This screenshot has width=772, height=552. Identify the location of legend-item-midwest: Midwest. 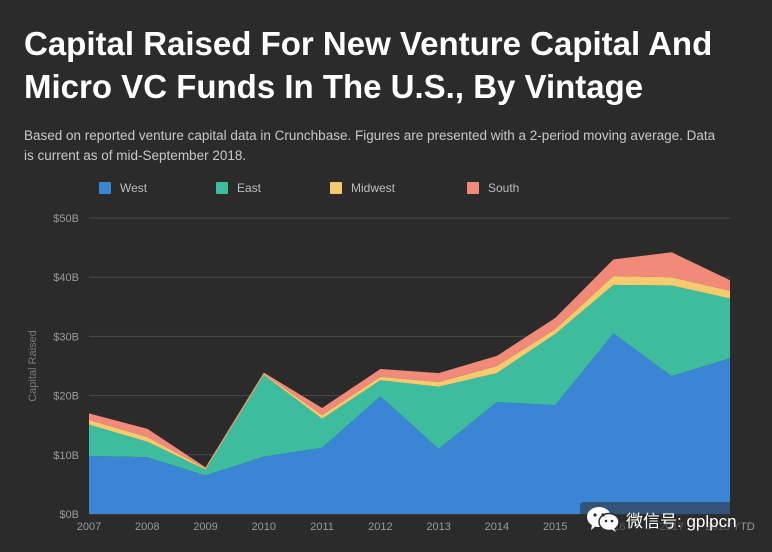
(362, 188).